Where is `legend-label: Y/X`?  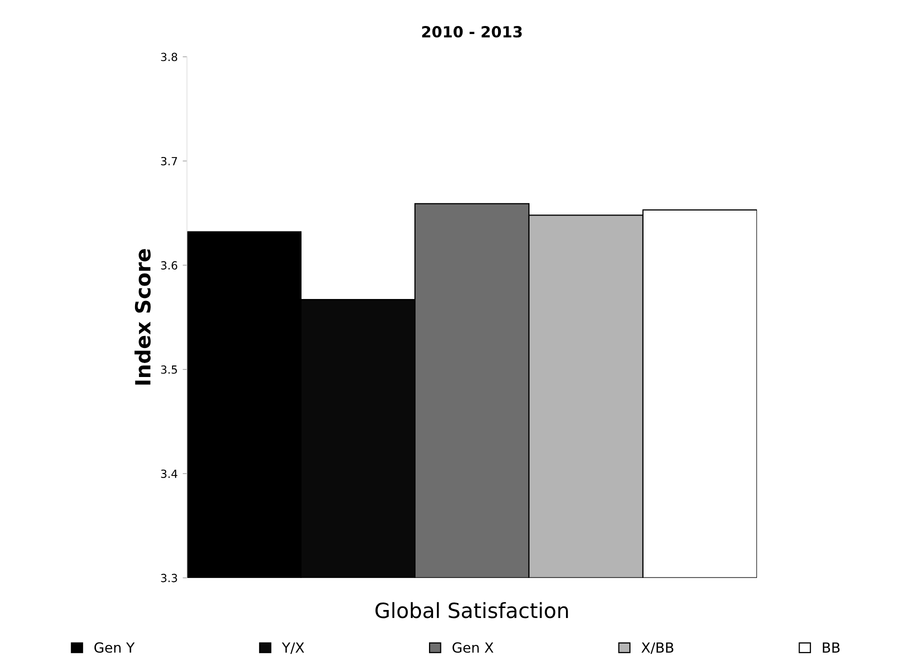
legend-label: Y/X is located at coordinates (293, 648).